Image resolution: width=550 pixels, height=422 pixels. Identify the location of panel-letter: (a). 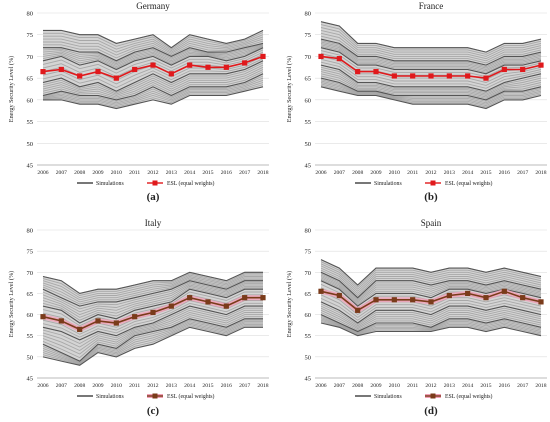
(153, 197).